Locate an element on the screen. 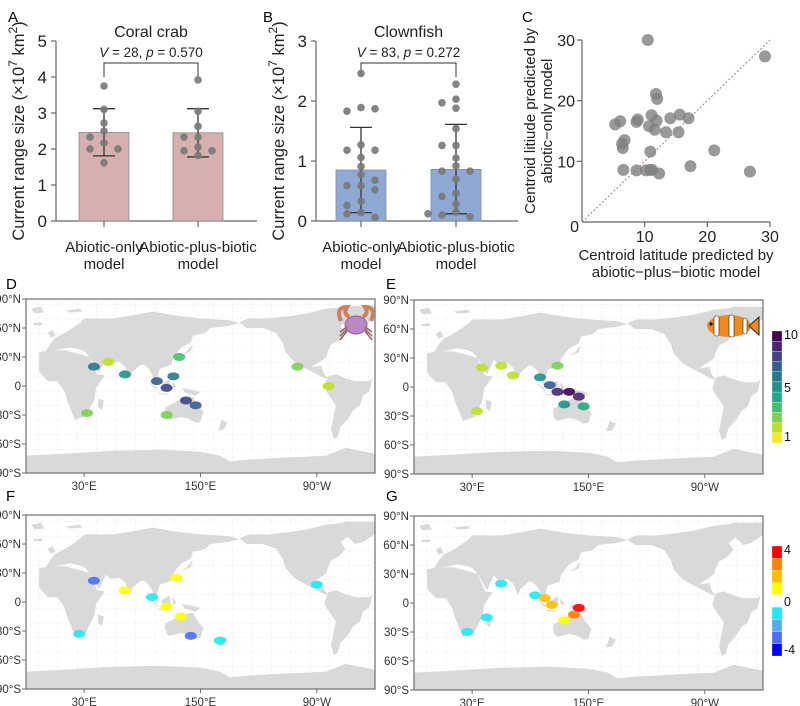  panel-label-b: B is located at coordinates (268, 17).